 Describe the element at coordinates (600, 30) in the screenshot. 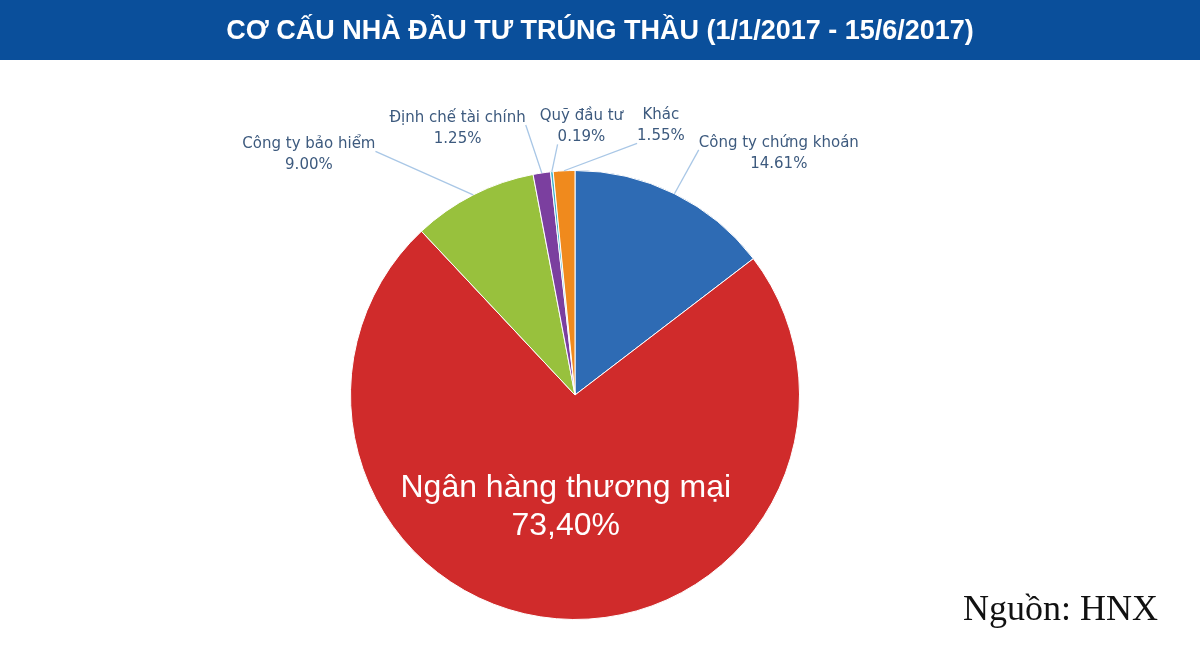

I see `chart-title: CƠ CẤU NHÀ ĐẦU TƯ TRÚNG THẦU (1/1/2017 - 15/6/2017)` at that location.